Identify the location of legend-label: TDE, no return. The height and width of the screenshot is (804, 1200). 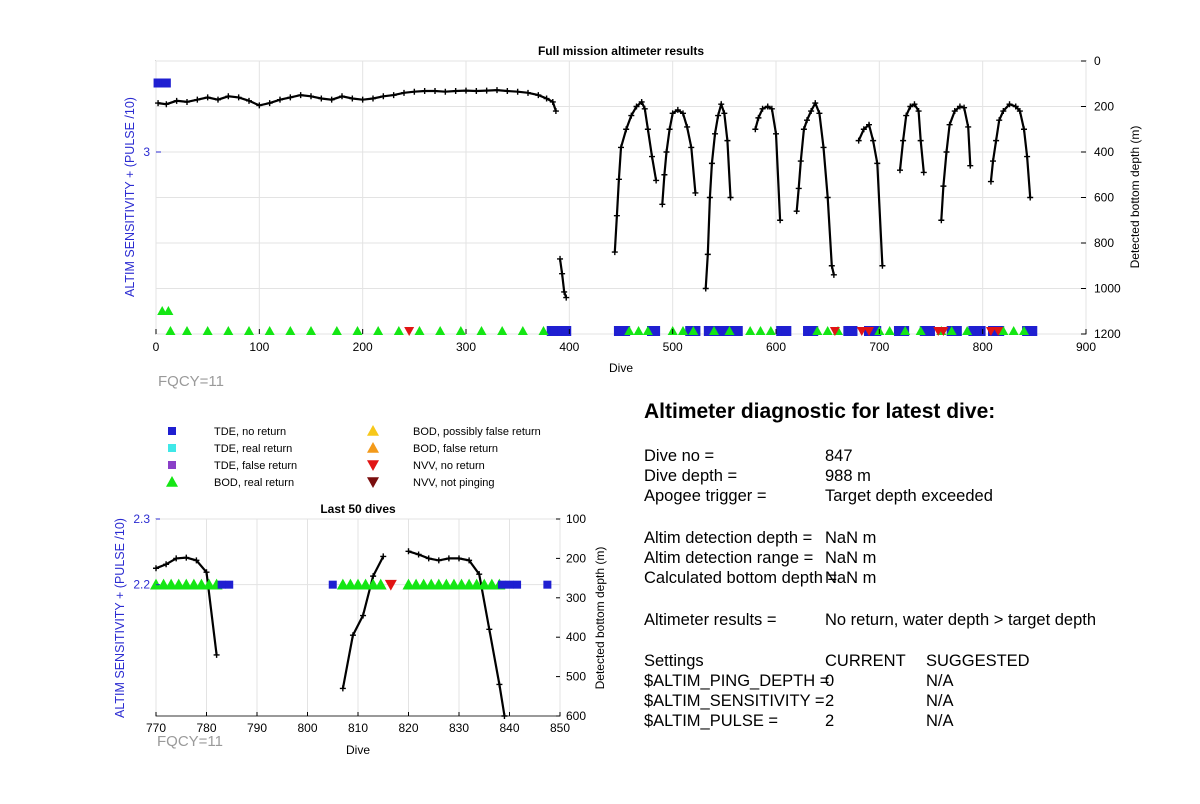
(250, 432).